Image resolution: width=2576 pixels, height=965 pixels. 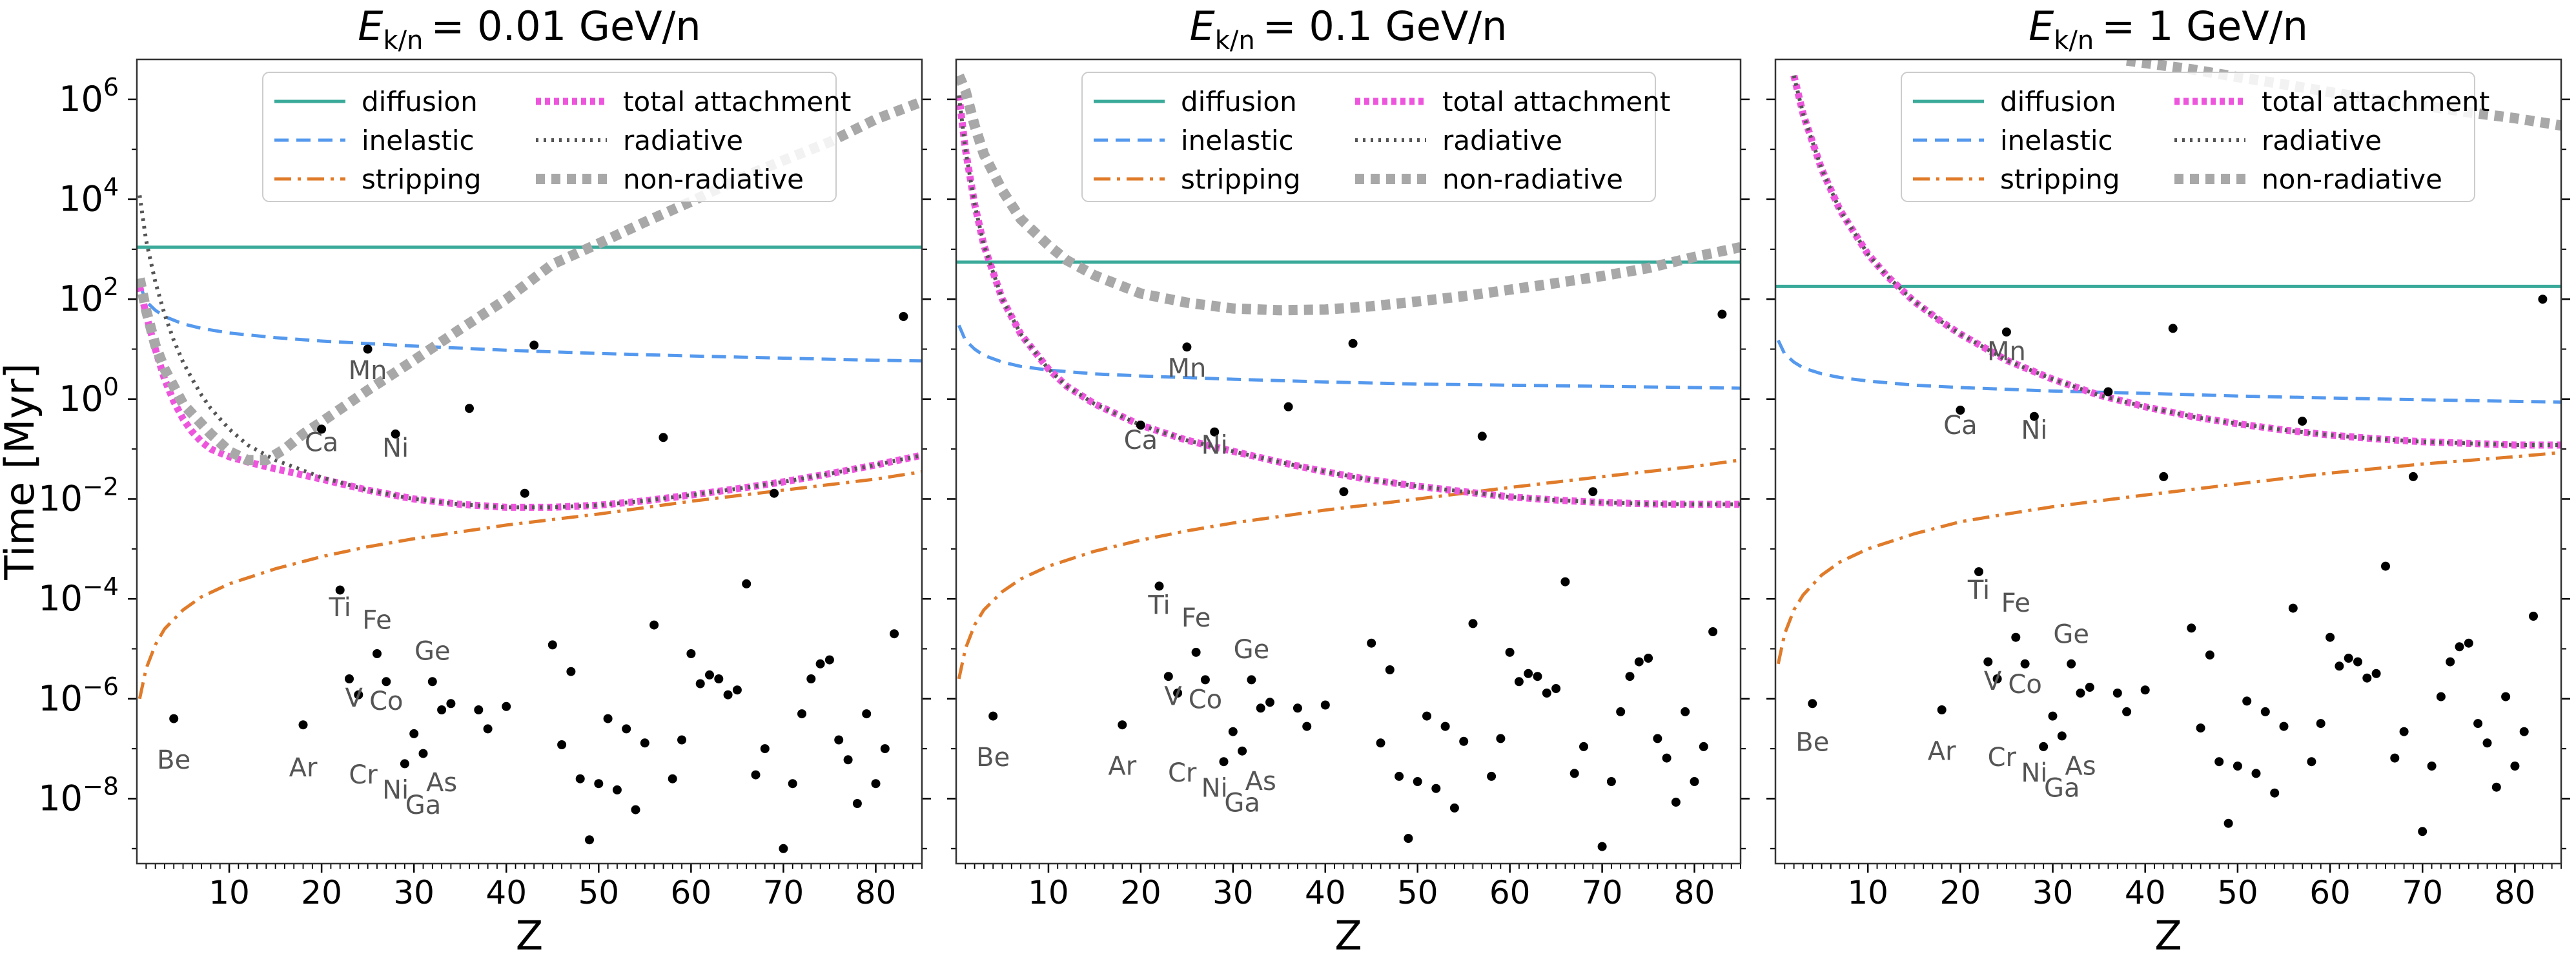 I want to click on series-inelastic, so click(x=1349, y=357).